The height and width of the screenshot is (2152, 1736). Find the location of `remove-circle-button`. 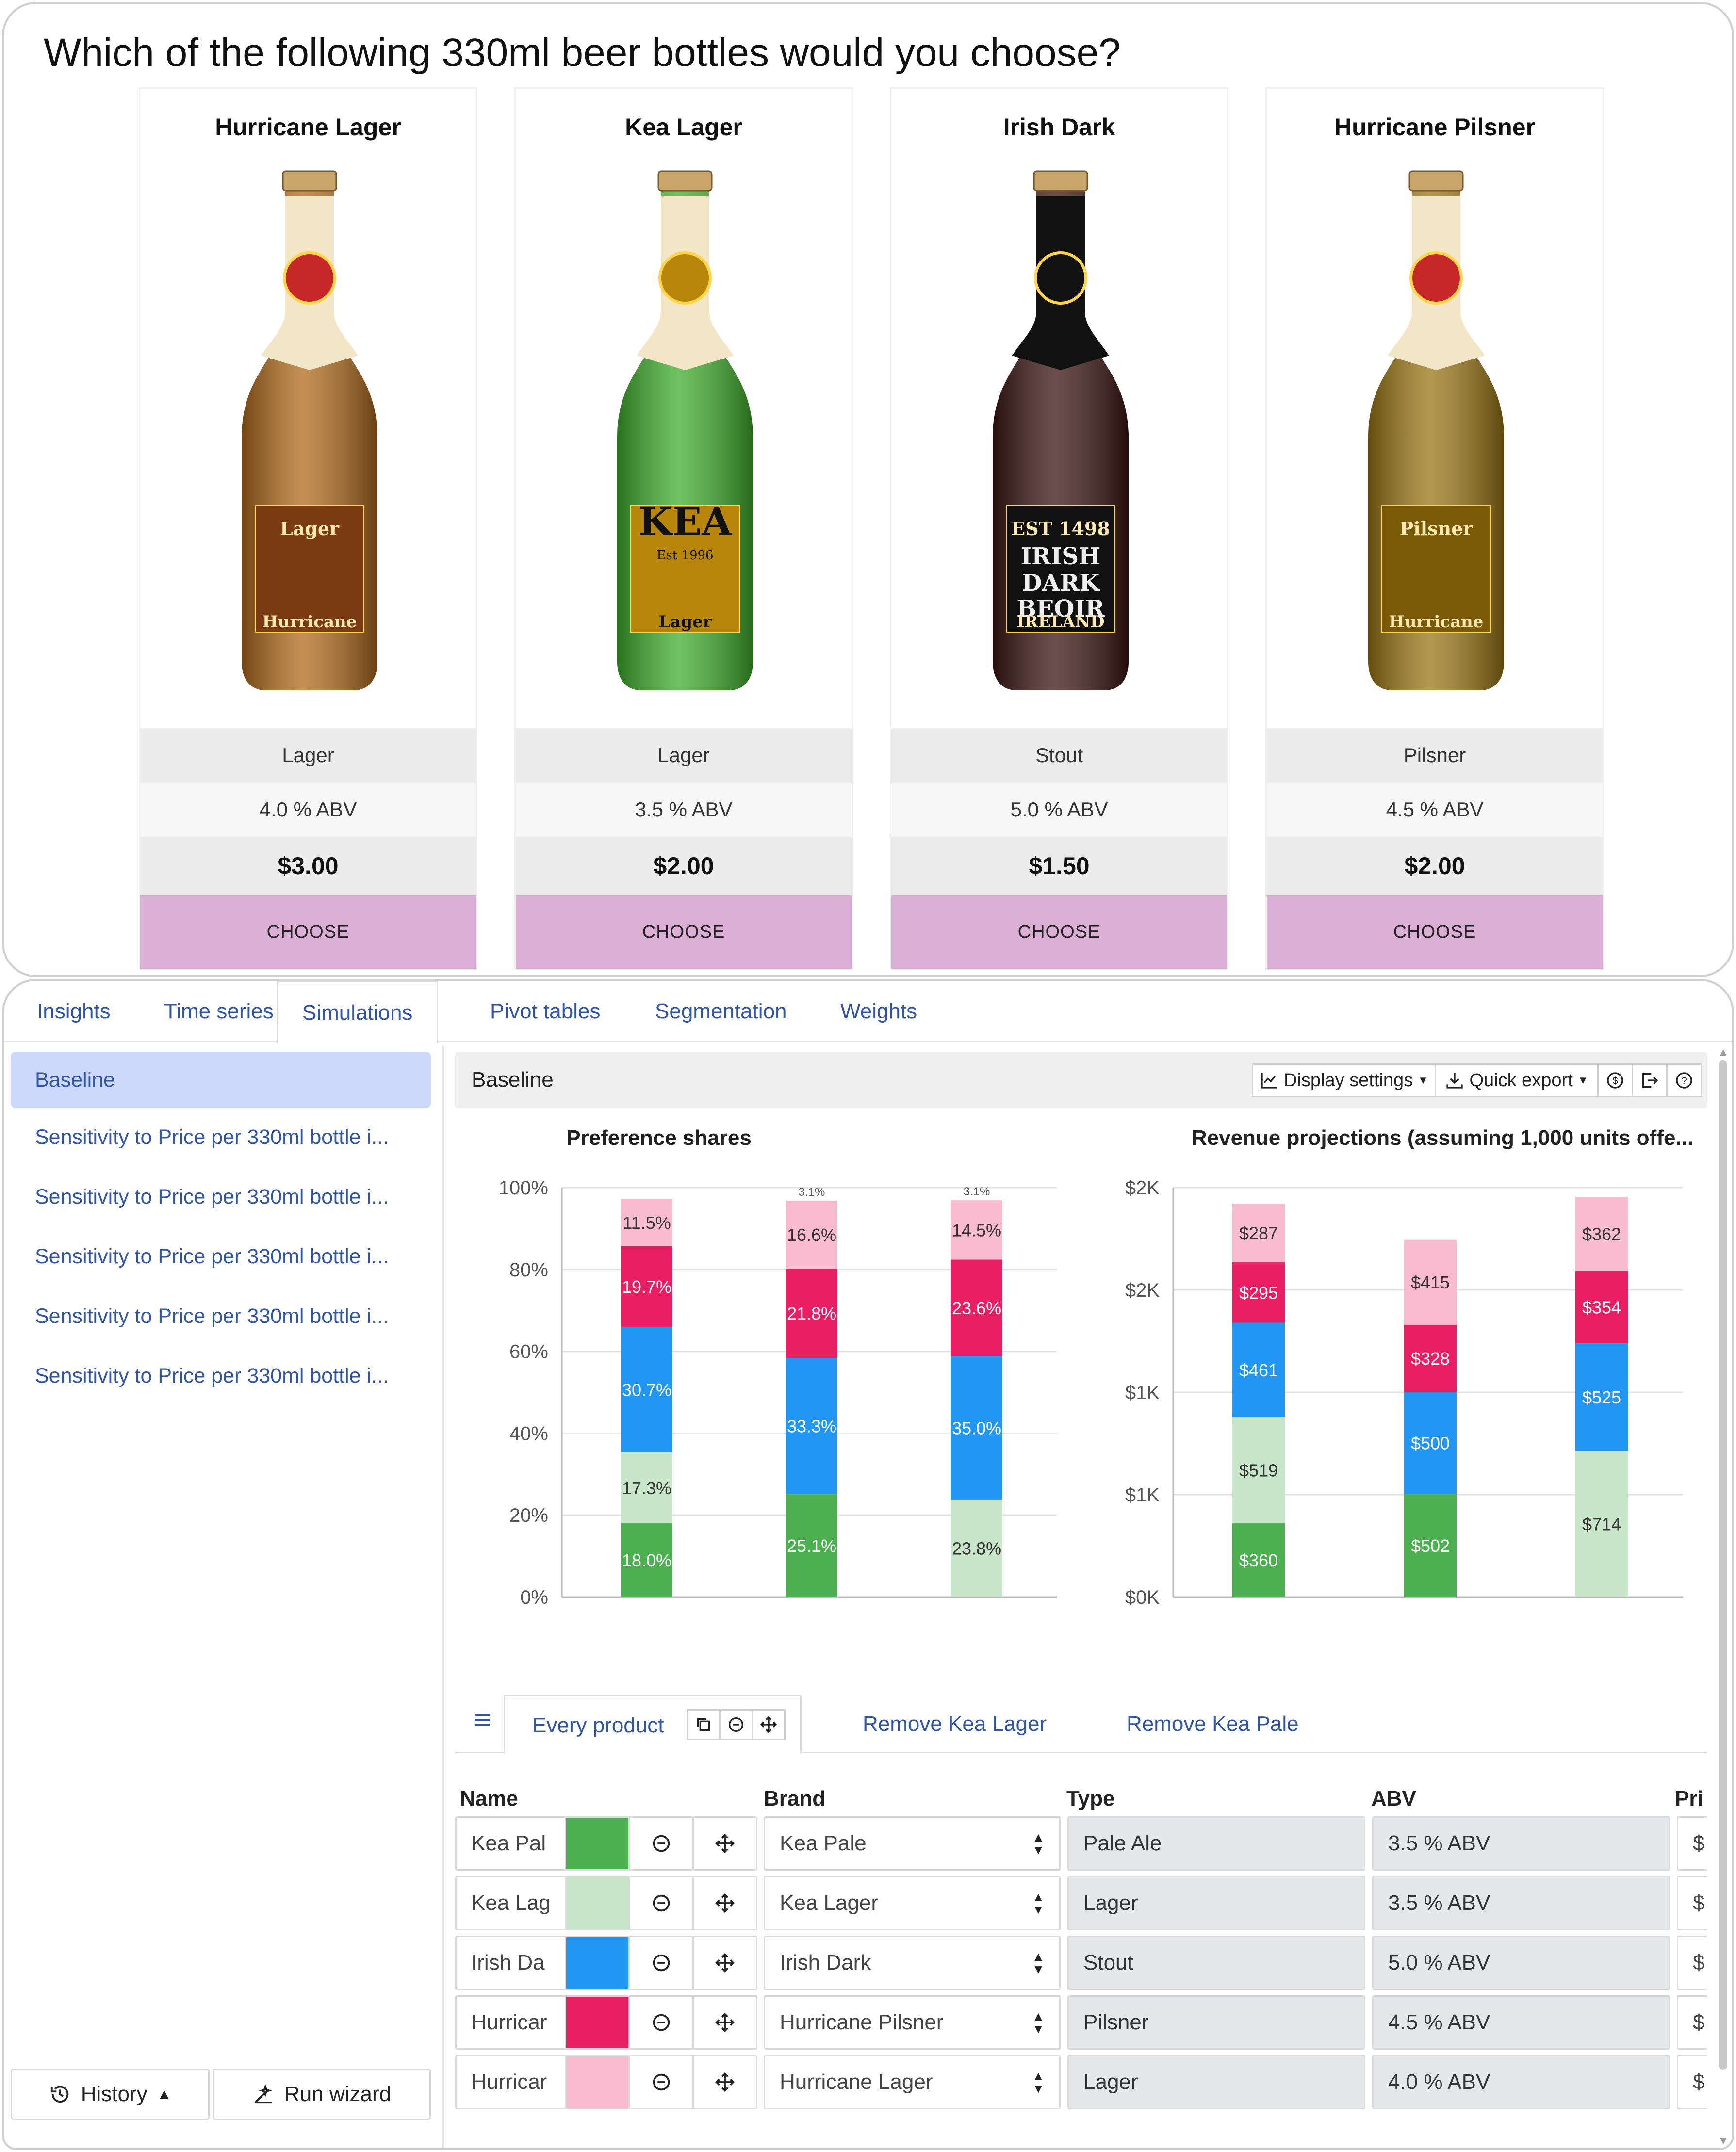

remove-circle-button is located at coordinates (736, 1725).